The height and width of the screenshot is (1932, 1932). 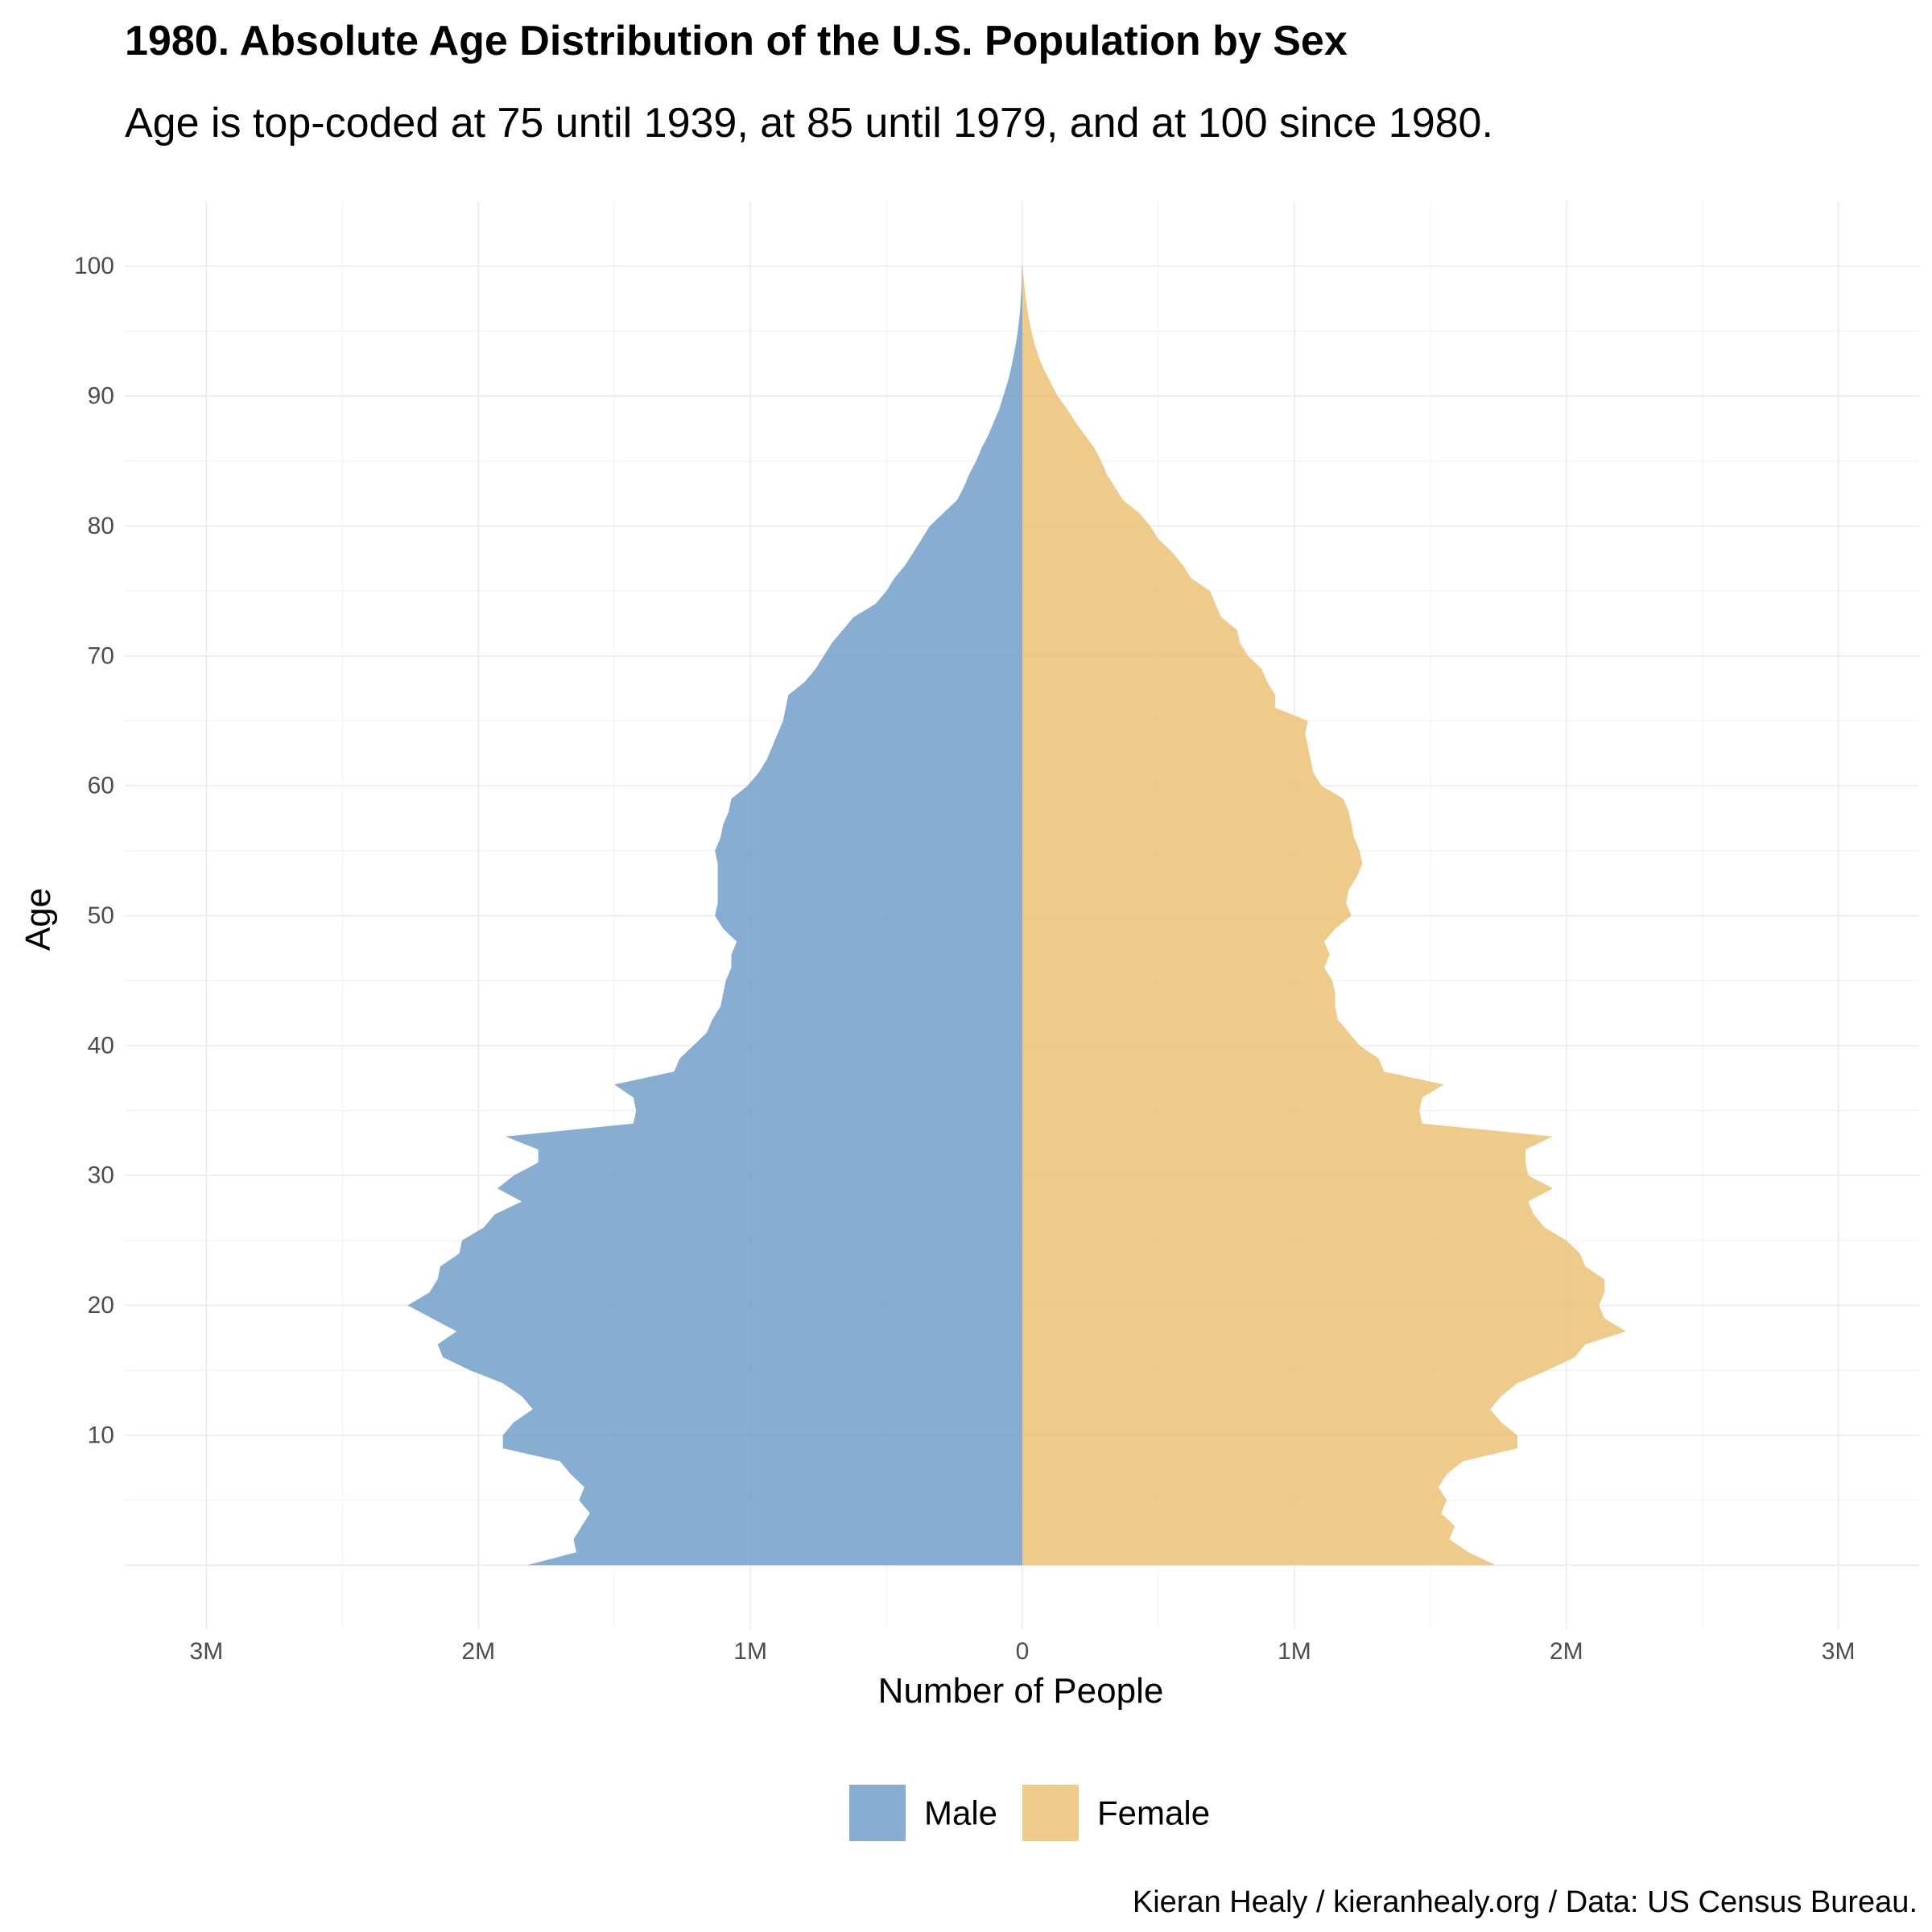 I want to click on y-tick-label: 40, so click(x=101, y=1045).